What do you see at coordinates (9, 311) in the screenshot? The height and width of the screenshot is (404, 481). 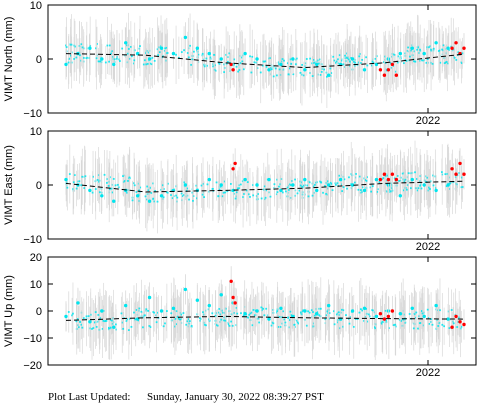 I see `y-axis-title: VIMT Up (mm)` at bounding box center [9, 311].